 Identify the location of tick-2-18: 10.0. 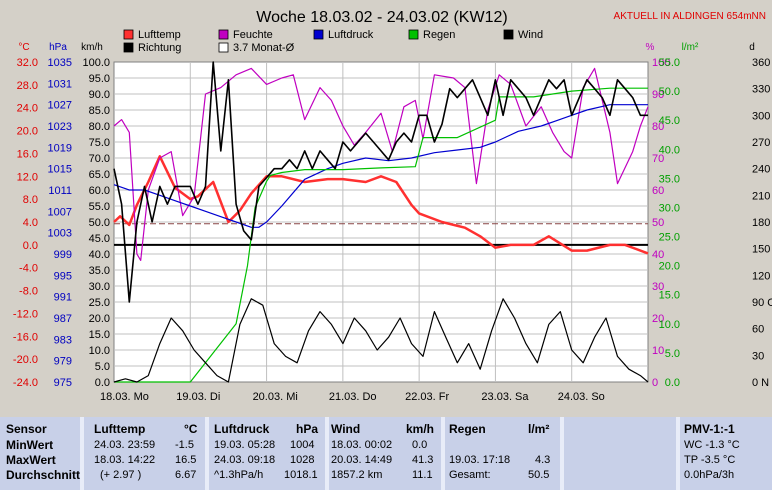
(99, 351).